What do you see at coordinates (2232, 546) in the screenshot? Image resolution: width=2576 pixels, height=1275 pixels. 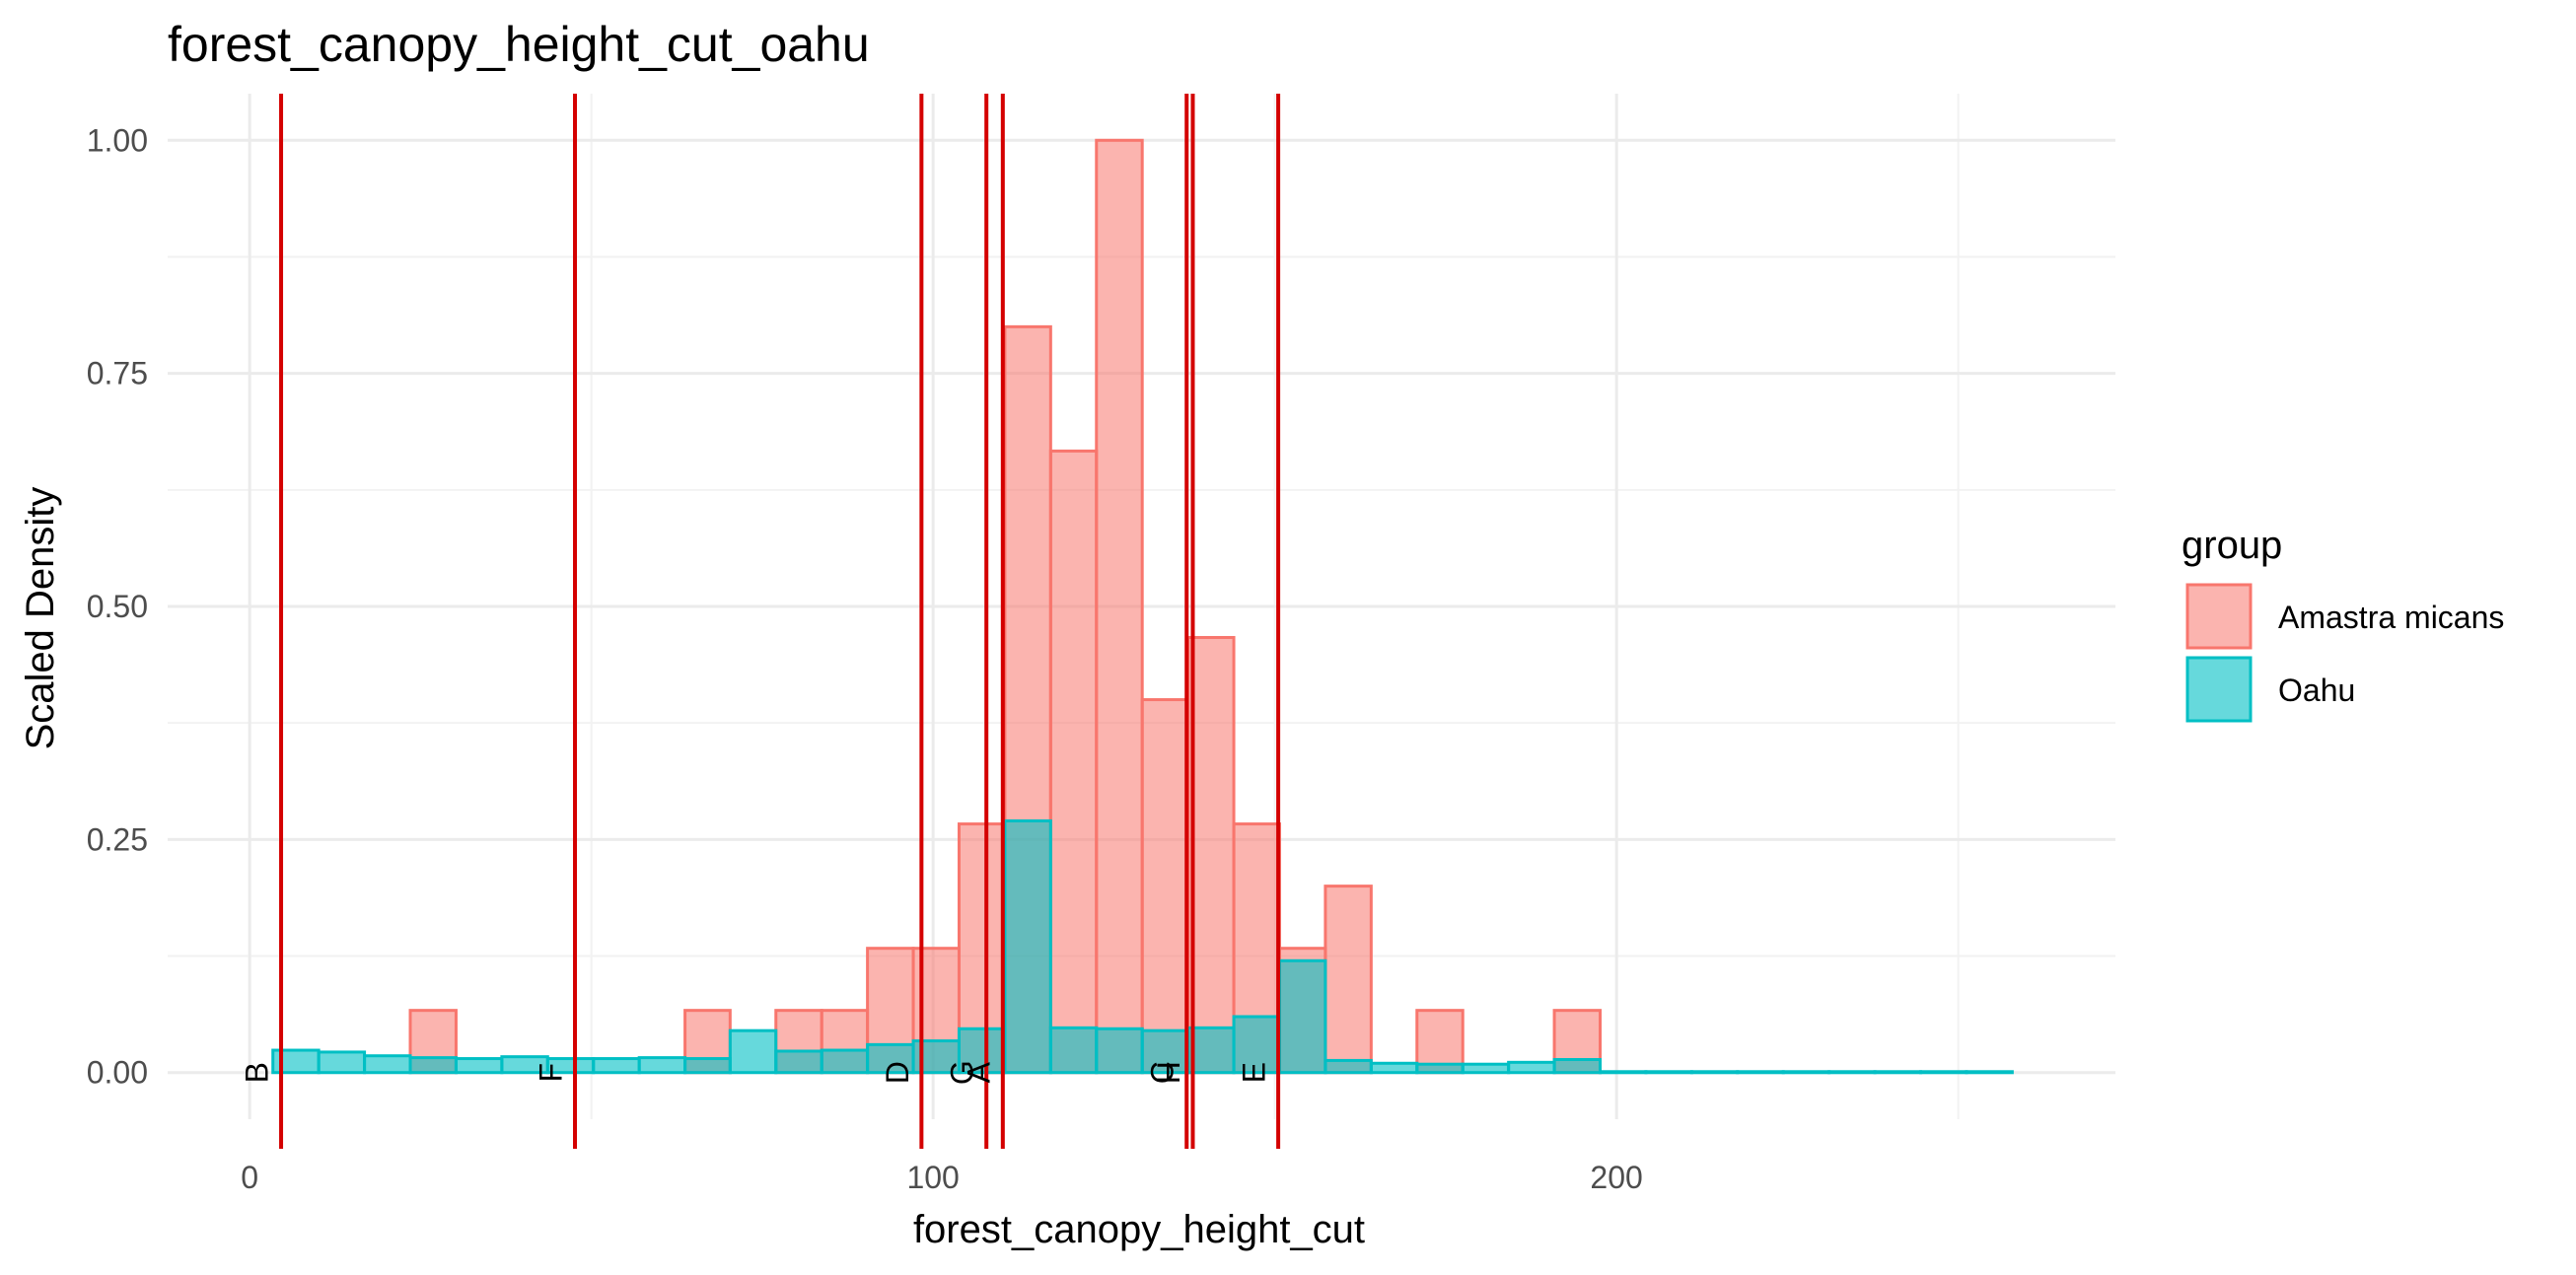 I see `legend-title: group` at bounding box center [2232, 546].